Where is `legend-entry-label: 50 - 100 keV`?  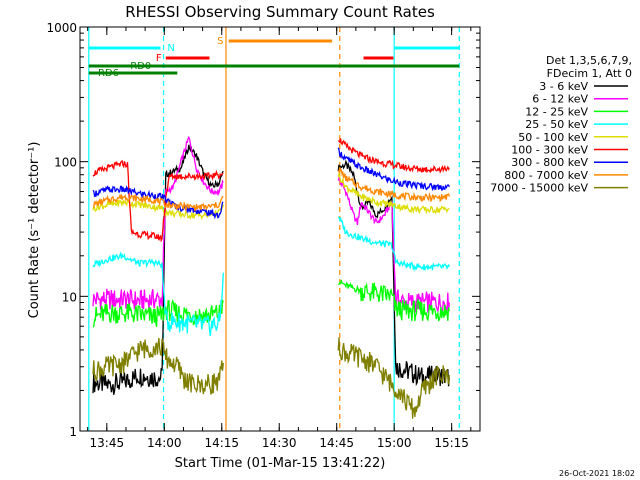
legend-entry-label: 50 - 100 keV is located at coordinates (553, 137).